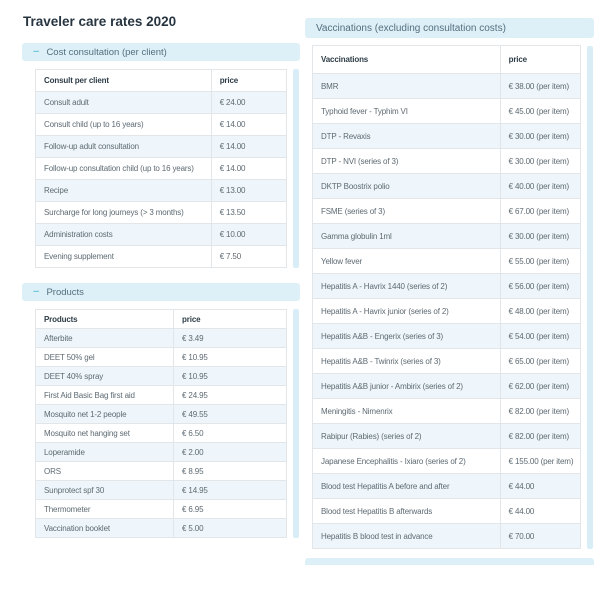 This screenshot has height=600, width=600. What do you see at coordinates (406, 536) in the screenshot?
I see `item-label: Hepatitis B blood test in advance` at bounding box center [406, 536].